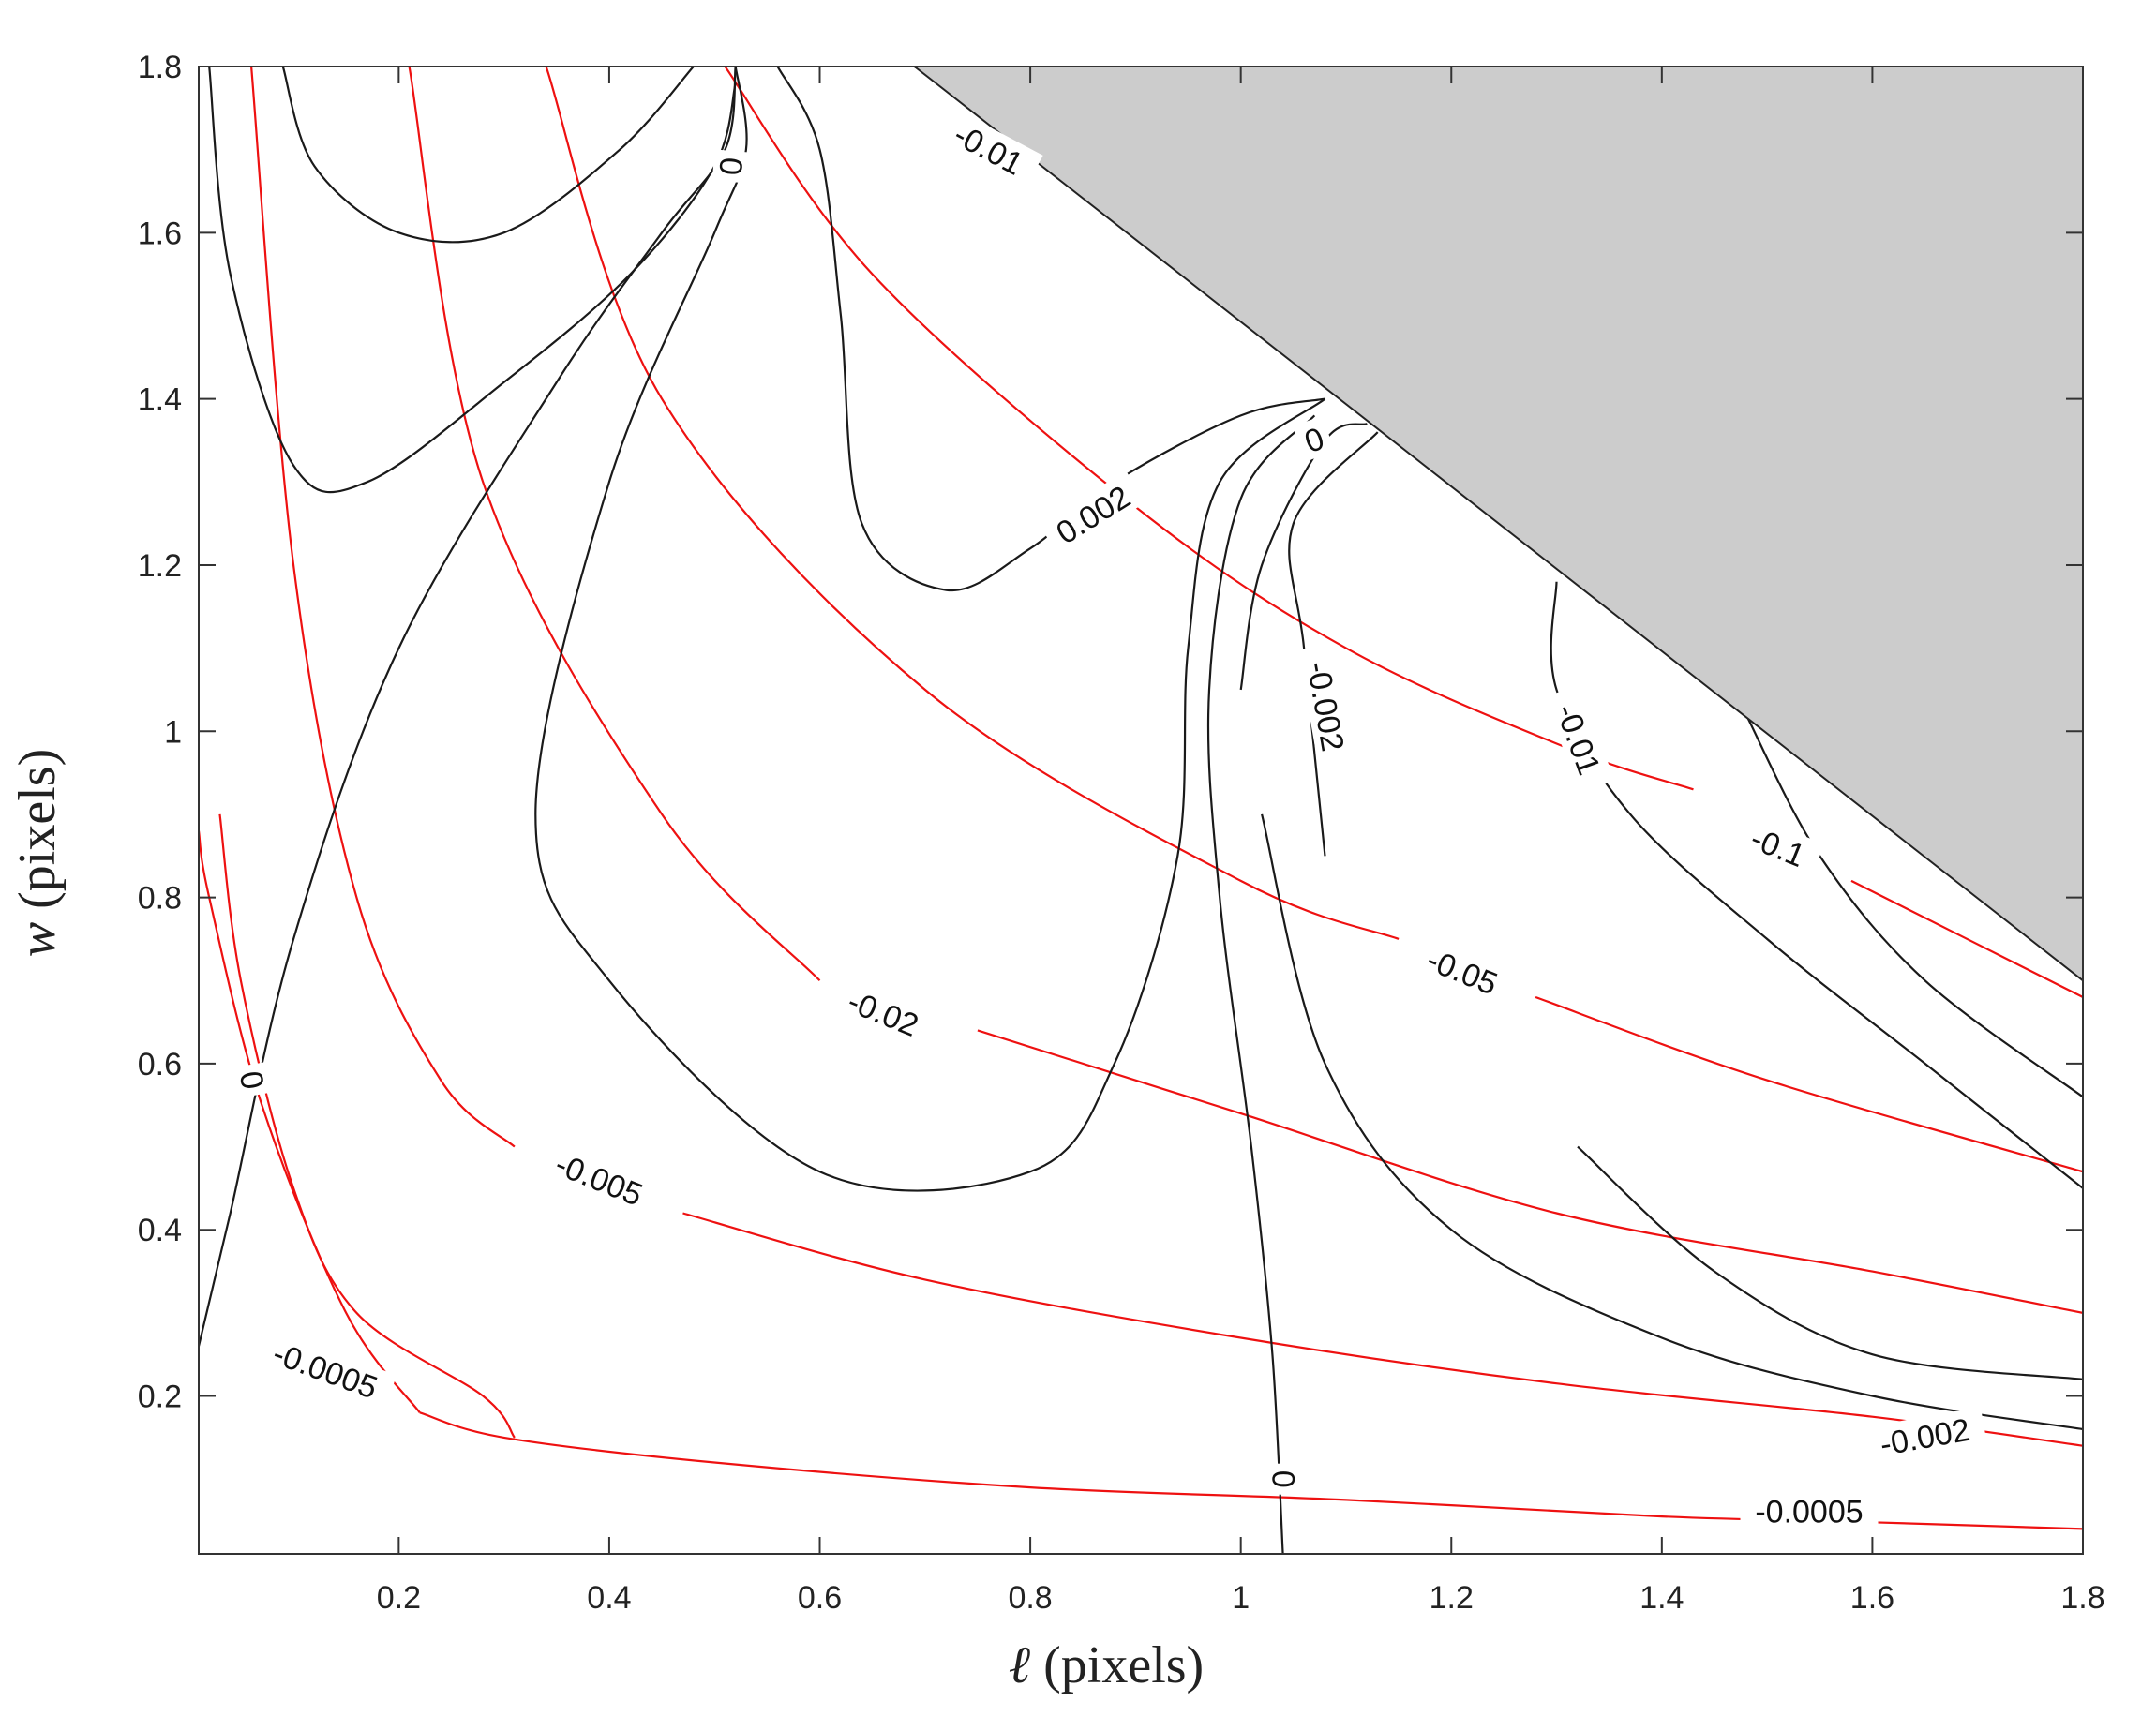  I want to click on x-tick-label: 1.2, so click(1452, 1598).